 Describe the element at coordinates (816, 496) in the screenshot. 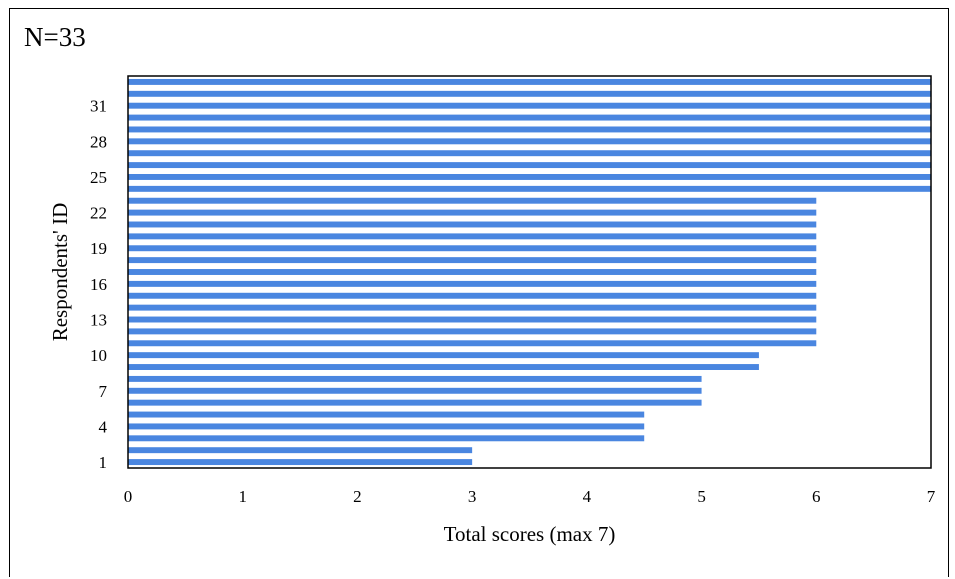

I see `x-tick-label: 6` at that location.